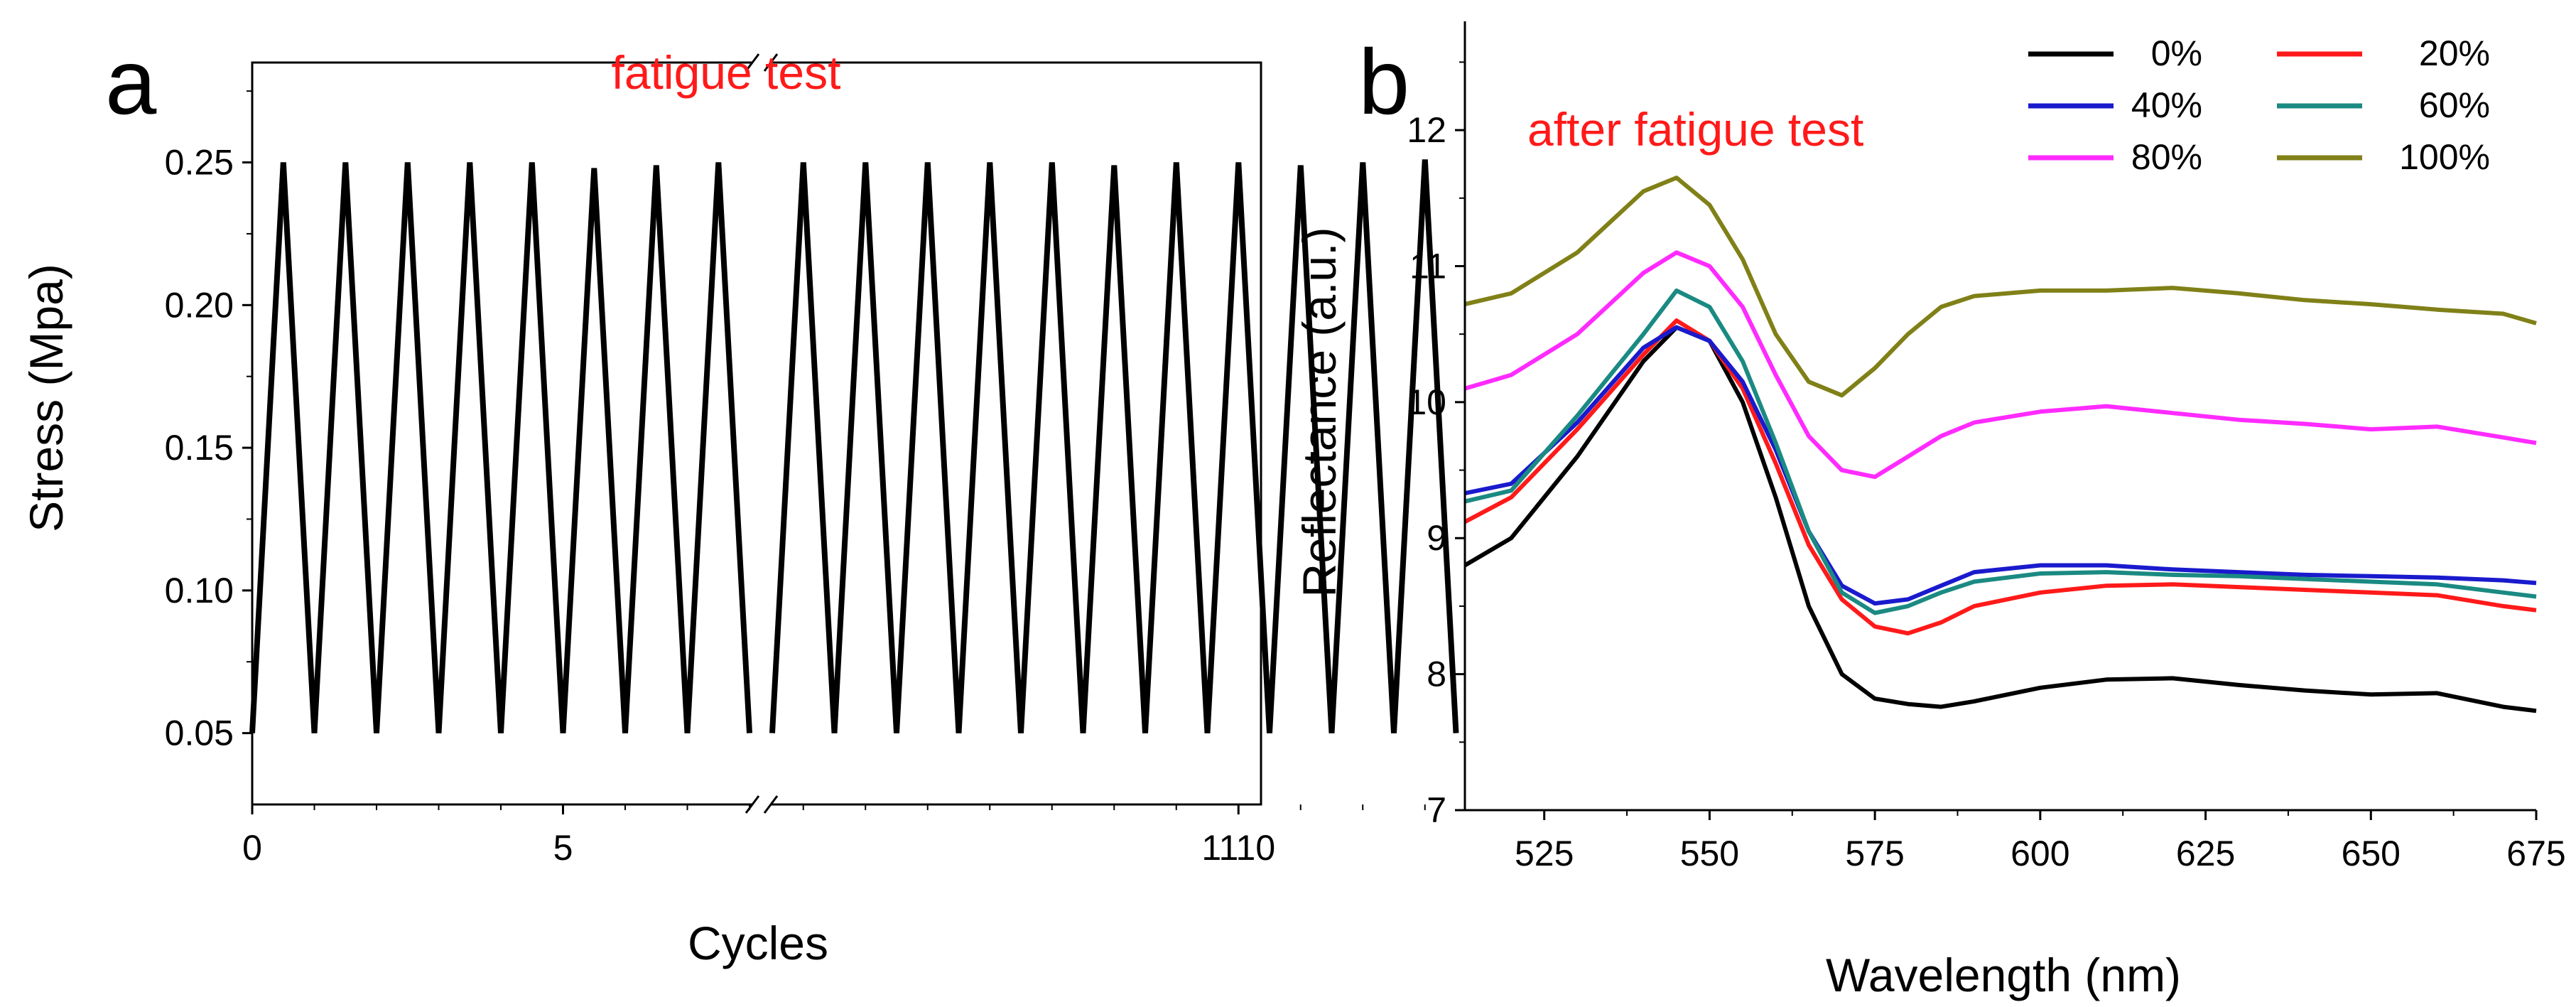  What do you see at coordinates (761, 805) in the screenshot?
I see `axis-break-gap-bottom` at bounding box center [761, 805].